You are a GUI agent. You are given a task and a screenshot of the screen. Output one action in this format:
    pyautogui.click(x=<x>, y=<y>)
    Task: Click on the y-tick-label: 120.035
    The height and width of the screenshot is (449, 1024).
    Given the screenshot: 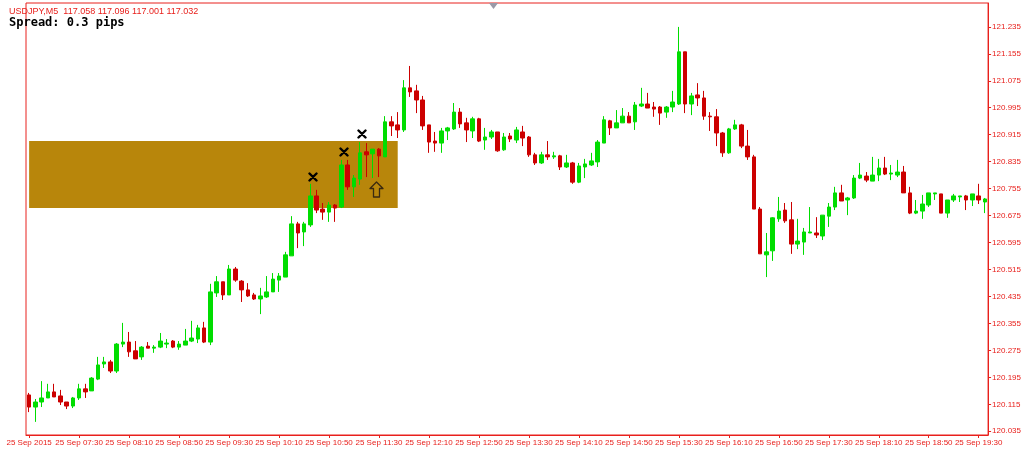 What is the action you would take?
    pyautogui.click(x=1007, y=431)
    